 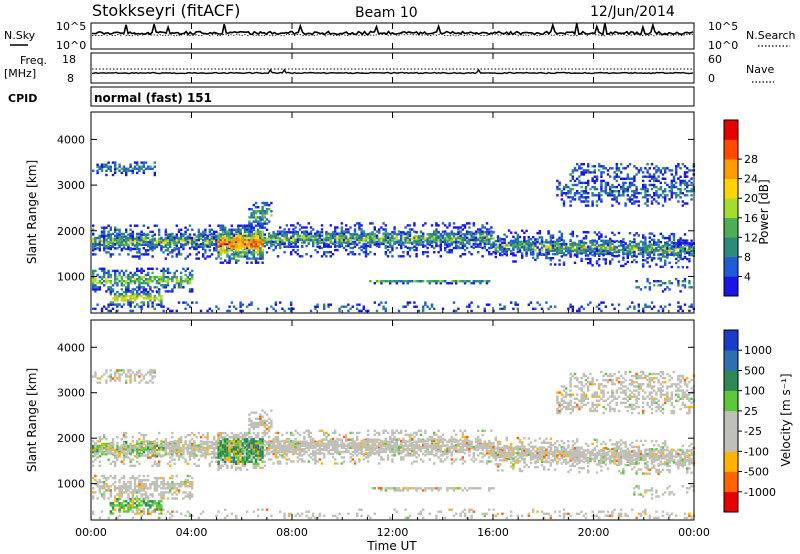 I want to click on power-y-label: Slant Range [km], so click(x=32, y=212).